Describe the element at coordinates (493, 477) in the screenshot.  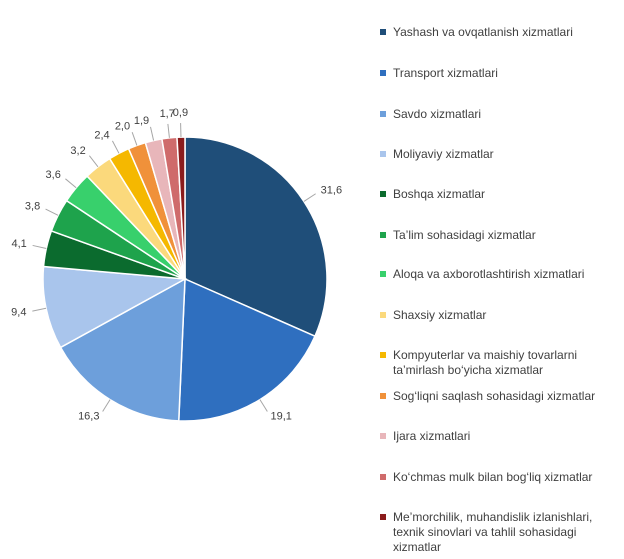
I see `legend-label: Ko‘chmas mulk bilan bog‘liq xizmatlar` at that location.